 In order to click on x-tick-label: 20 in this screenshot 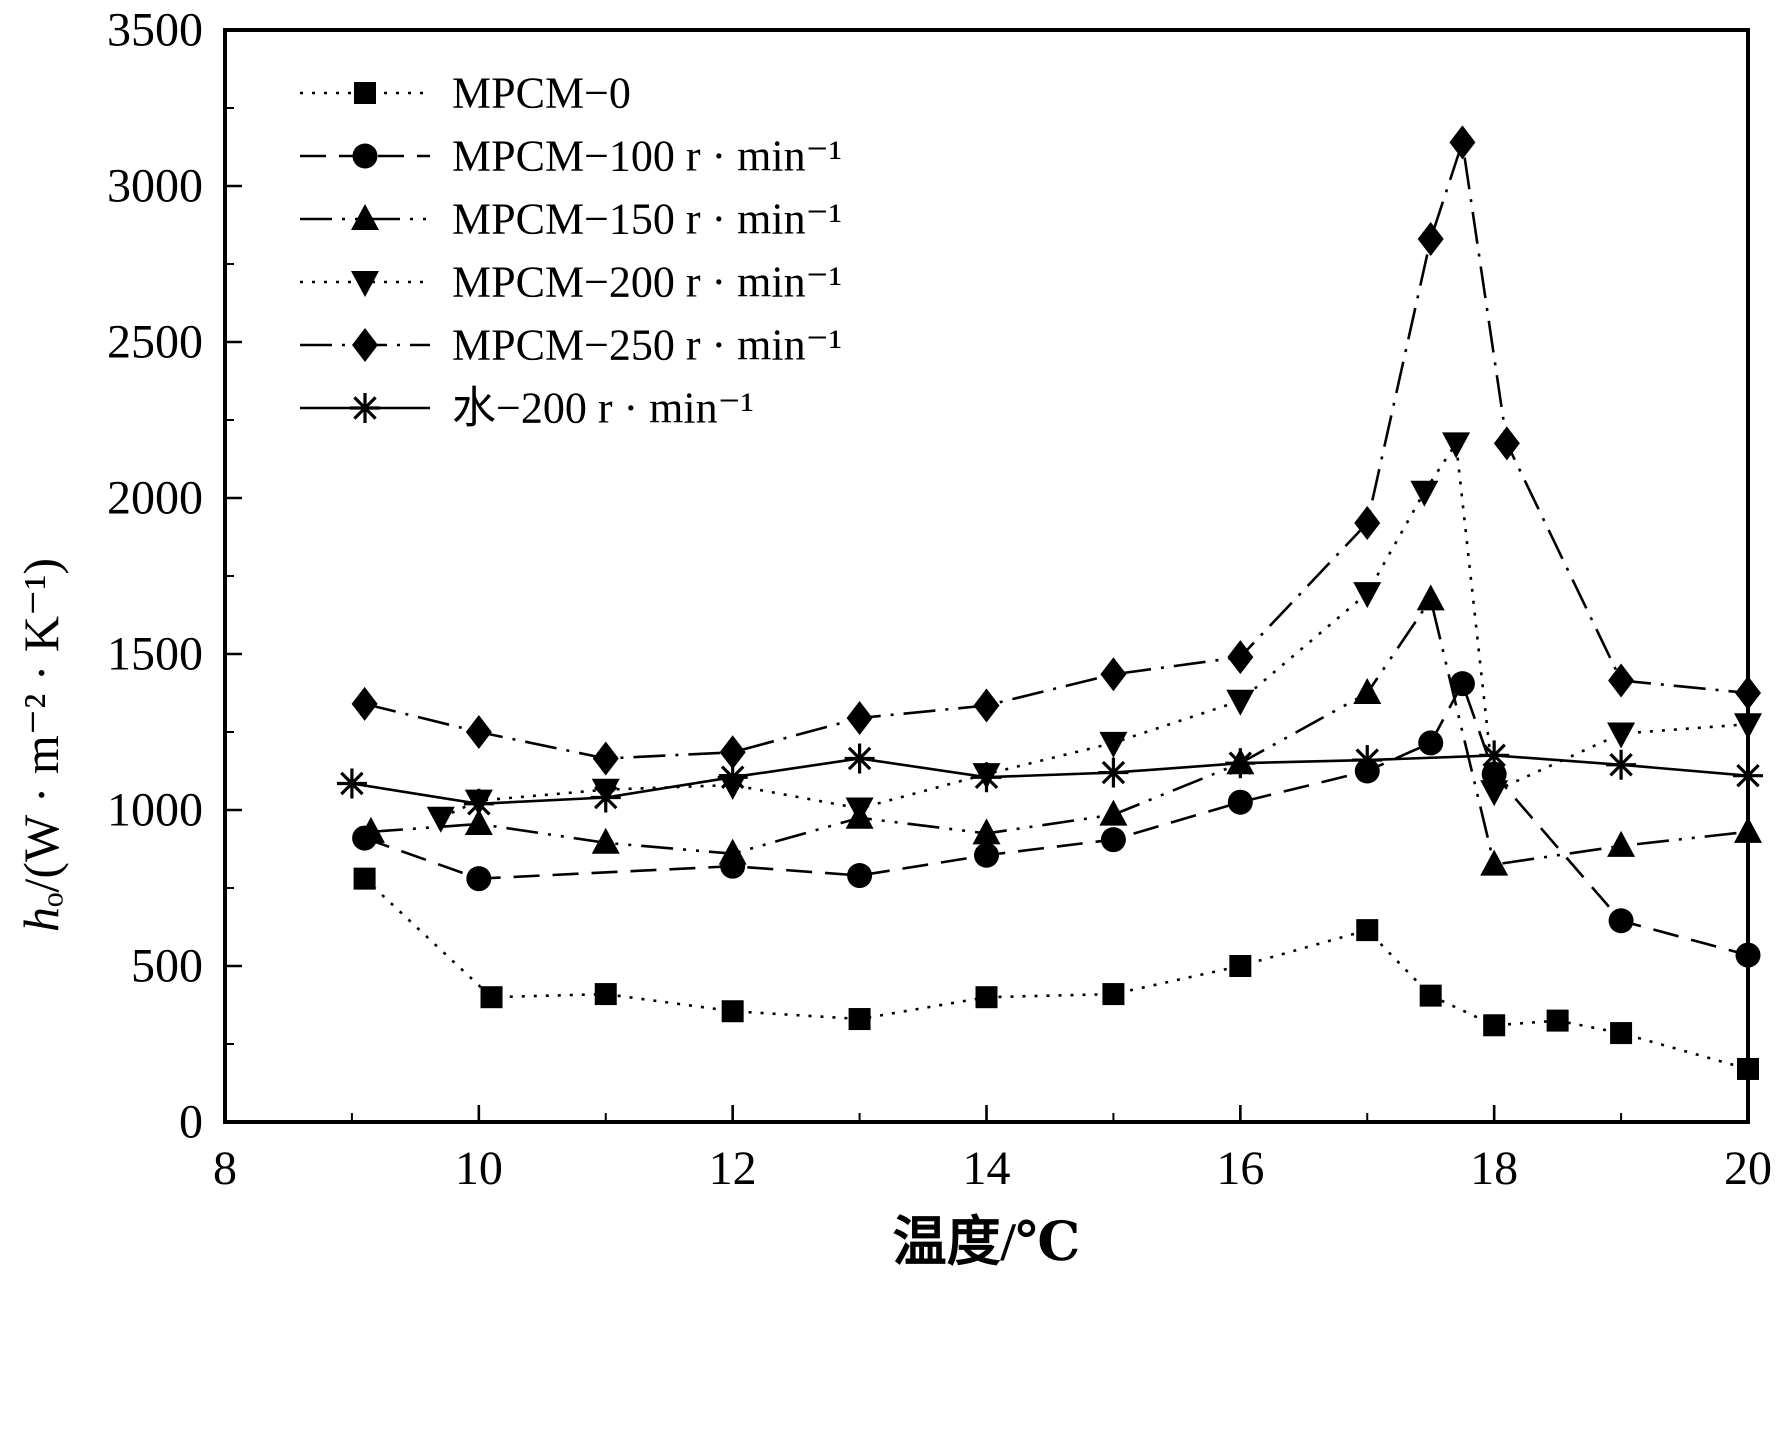, I will do `click(1748, 1168)`.